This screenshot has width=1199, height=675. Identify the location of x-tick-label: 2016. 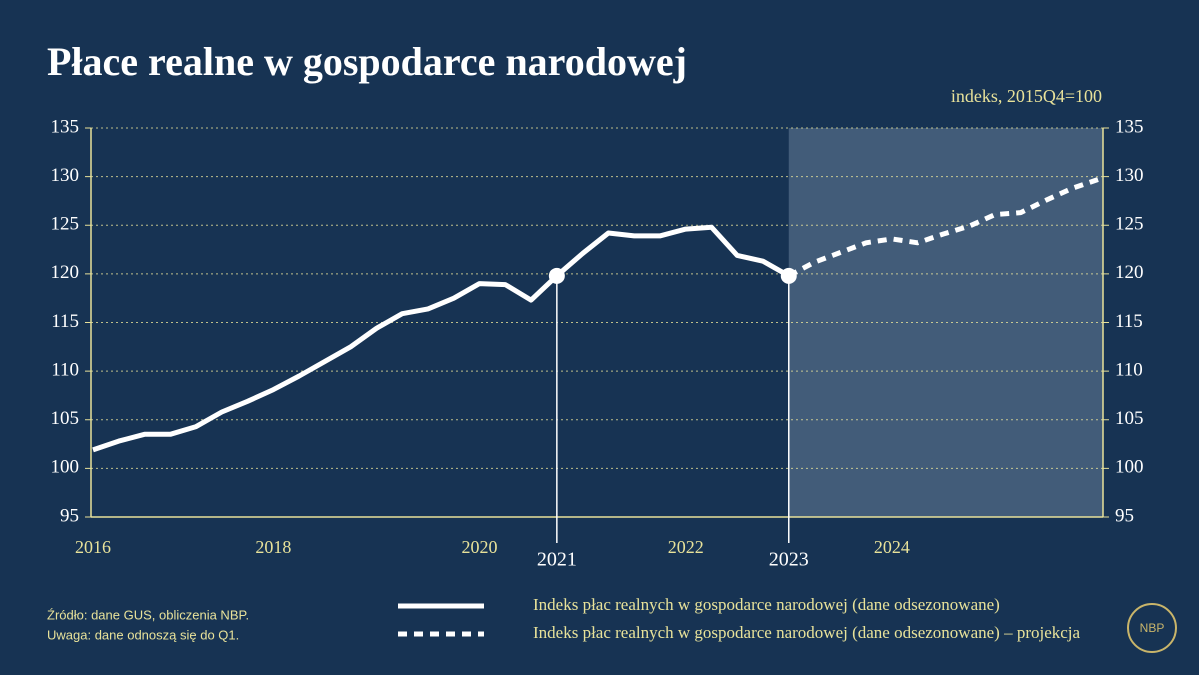
(93, 547).